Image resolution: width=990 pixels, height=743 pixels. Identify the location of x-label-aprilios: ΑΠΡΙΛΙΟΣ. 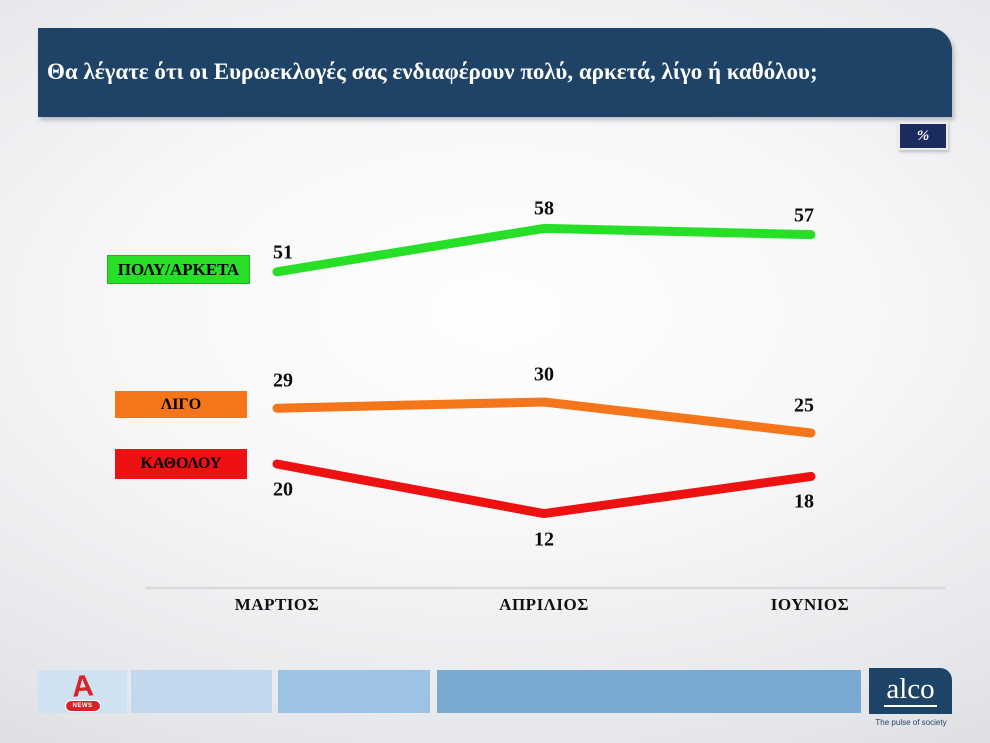
(544, 604).